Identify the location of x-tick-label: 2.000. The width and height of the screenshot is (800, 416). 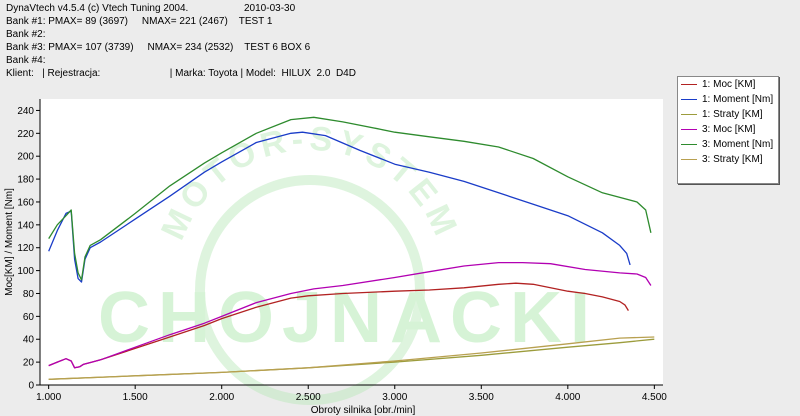
(221, 397).